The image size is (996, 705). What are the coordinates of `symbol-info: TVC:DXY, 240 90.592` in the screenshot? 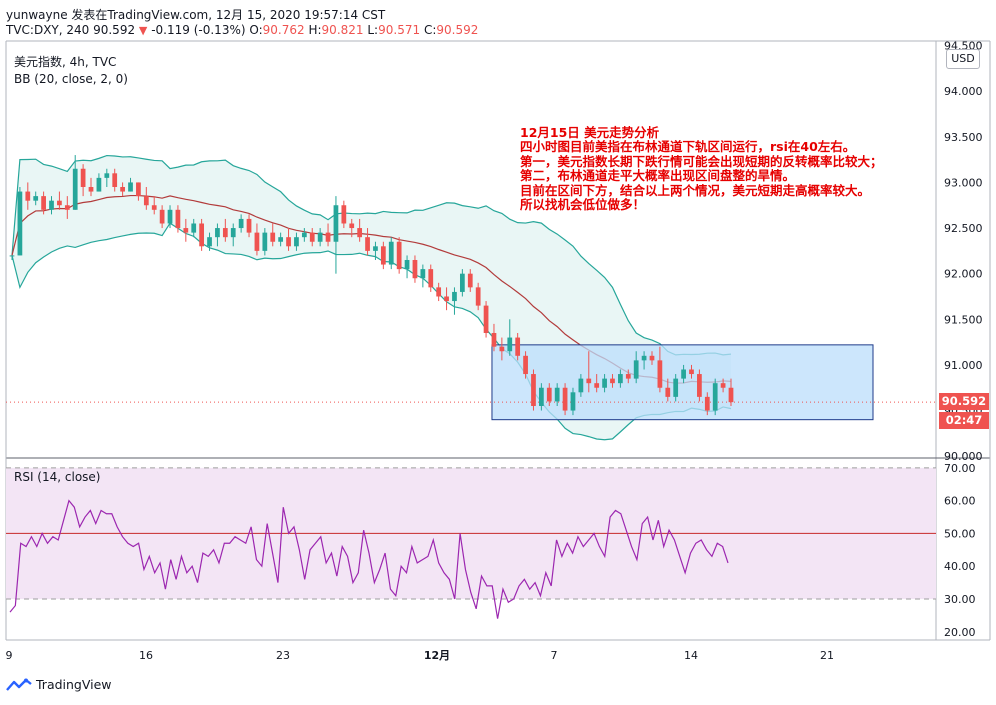 It's located at (71, 30).